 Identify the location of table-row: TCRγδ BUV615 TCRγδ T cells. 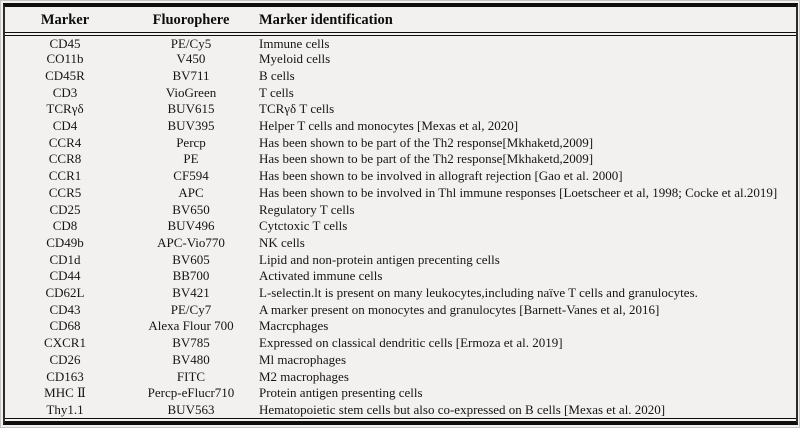
(400, 109).